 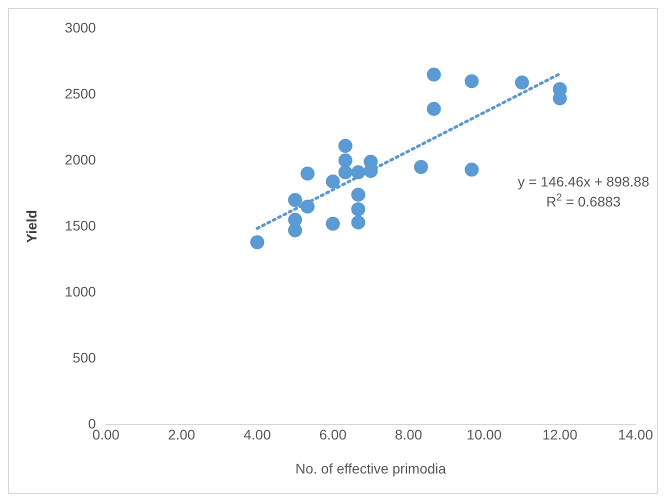 I want to click on x-axis-title: No. of effective primodia, so click(x=370, y=468).